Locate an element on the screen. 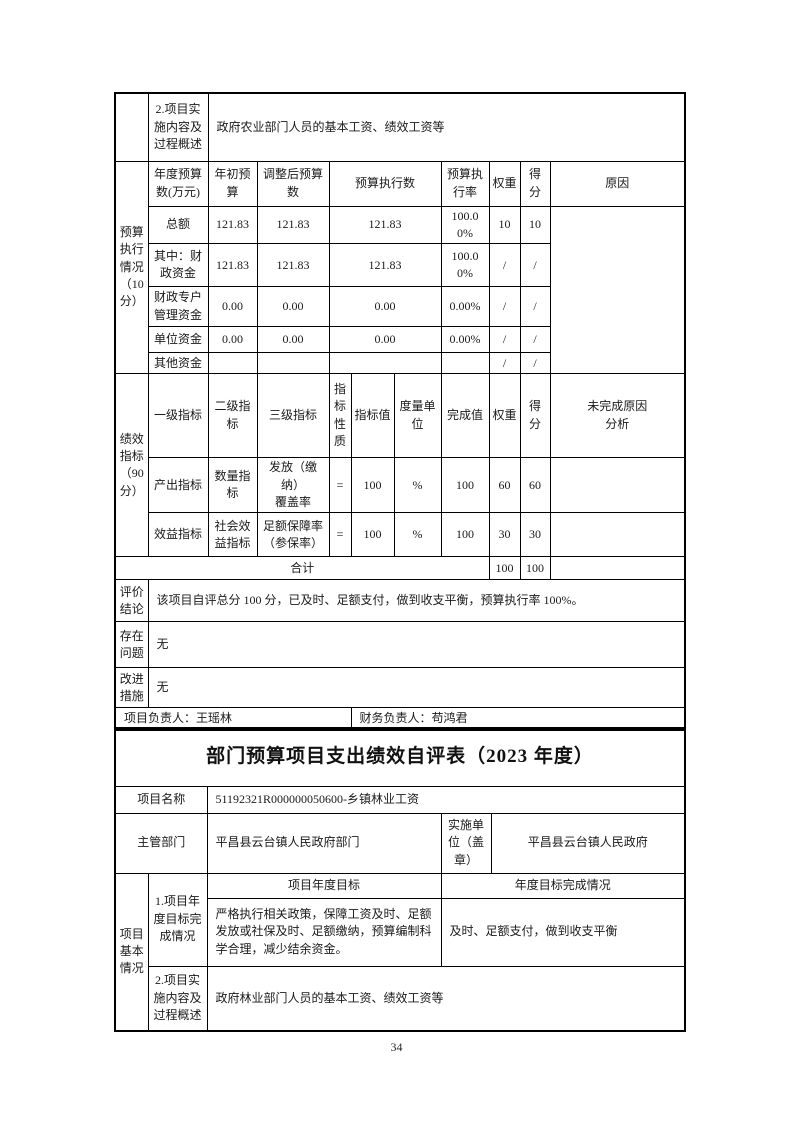 The width and height of the screenshot is (793, 1122). perf-nature-value: = is located at coordinates (340, 485).